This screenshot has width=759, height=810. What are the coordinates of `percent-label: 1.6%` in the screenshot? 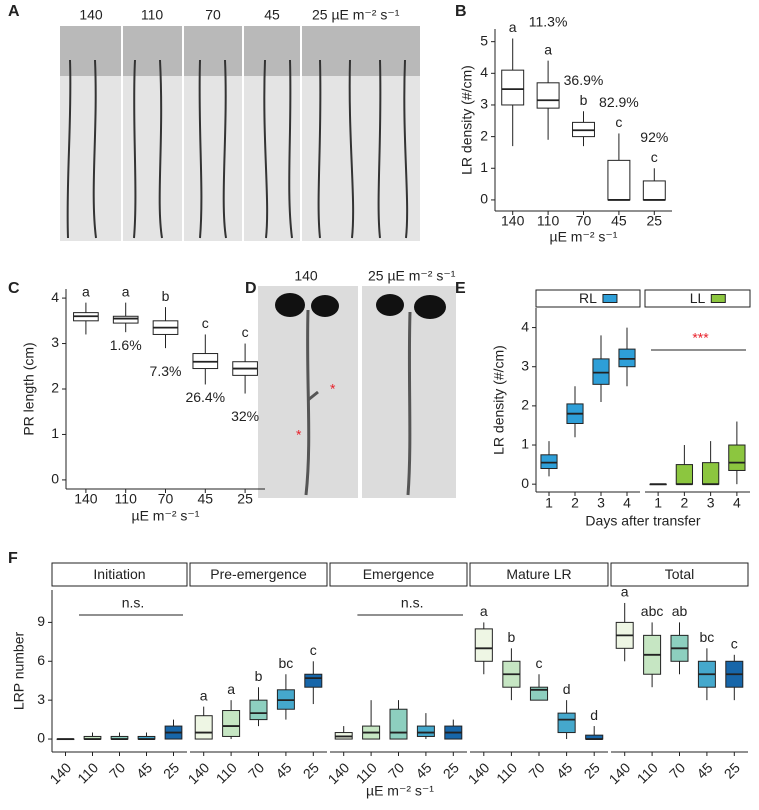 It's located at (126, 345).